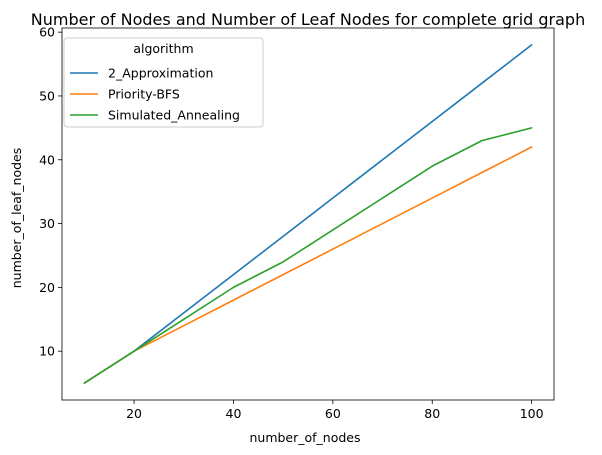 The height and width of the screenshot is (455, 602). Describe the element at coordinates (47, 287) in the screenshot. I see `y-tick-label: 20` at that location.